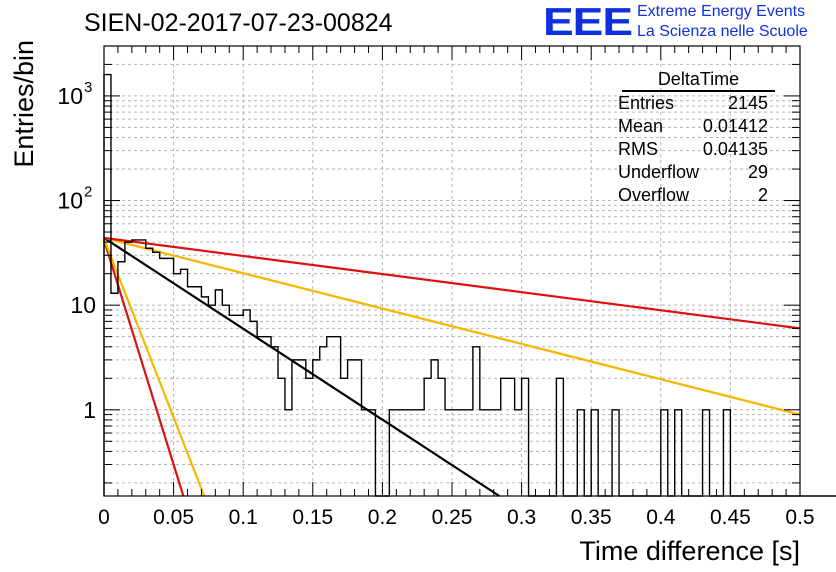 This screenshot has height=572, width=836. Describe the element at coordinates (799, 517) in the screenshot. I see `x-tick-label: 0.5` at that location.